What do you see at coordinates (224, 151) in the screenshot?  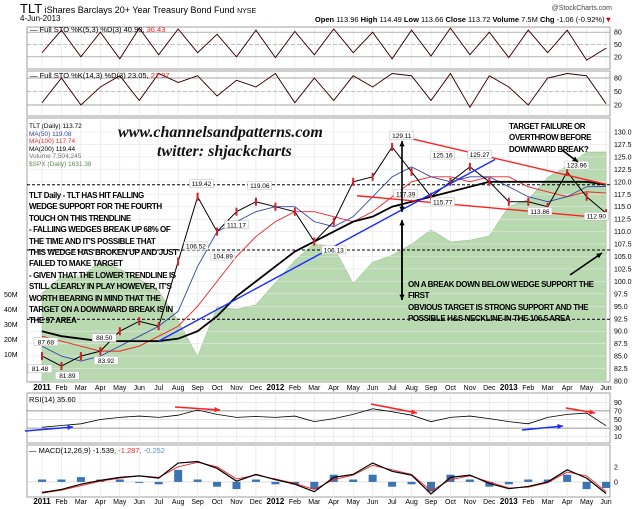 I see `watermark-twitter: twitter: shjackcharts` at bounding box center [224, 151].